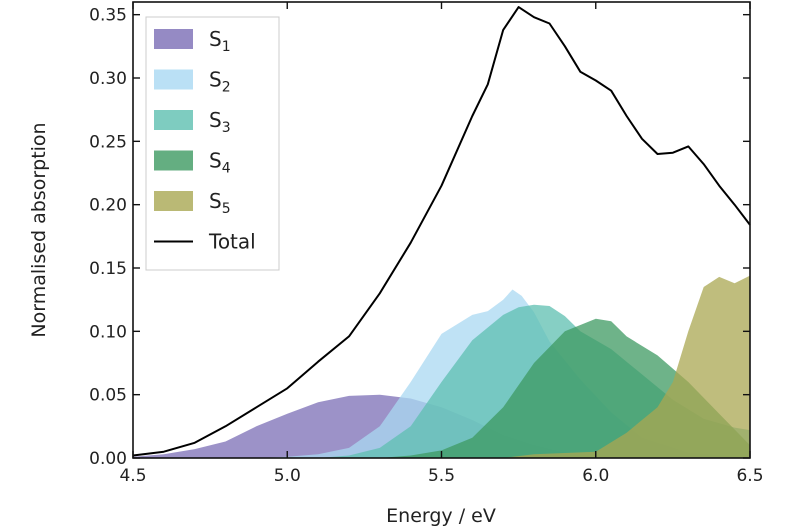 This screenshot has height=530, width=800. I want to click on legend-item-s2: S2, so click(192, 82).